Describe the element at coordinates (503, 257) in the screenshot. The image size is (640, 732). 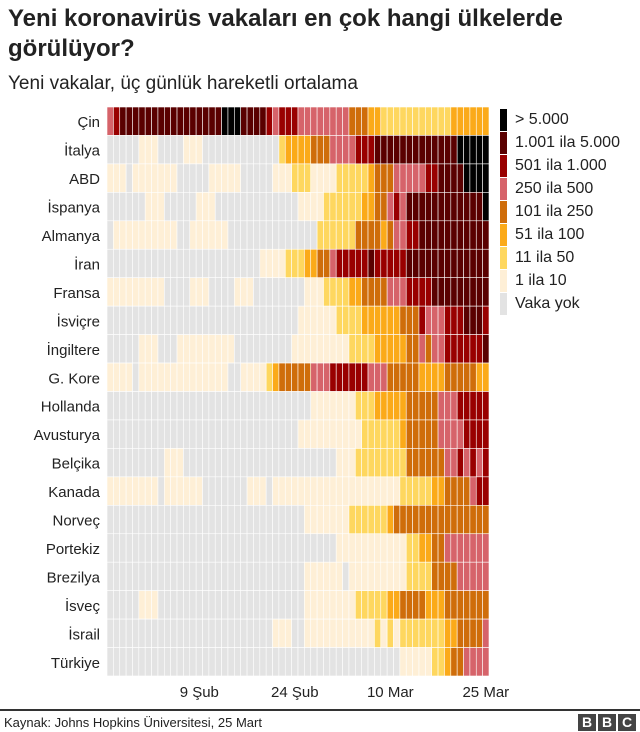
I see `legend-swatch` at that location.